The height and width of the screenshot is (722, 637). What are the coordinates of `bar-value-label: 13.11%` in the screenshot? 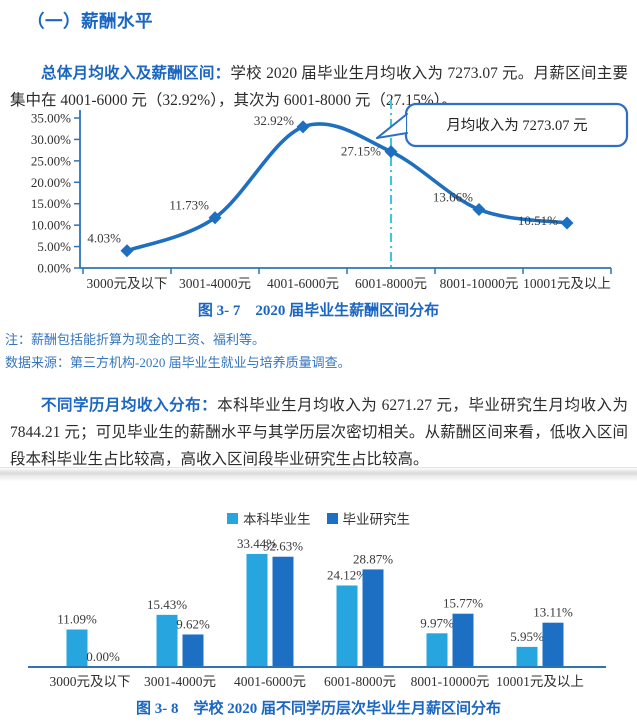 It's located at (553, 612).